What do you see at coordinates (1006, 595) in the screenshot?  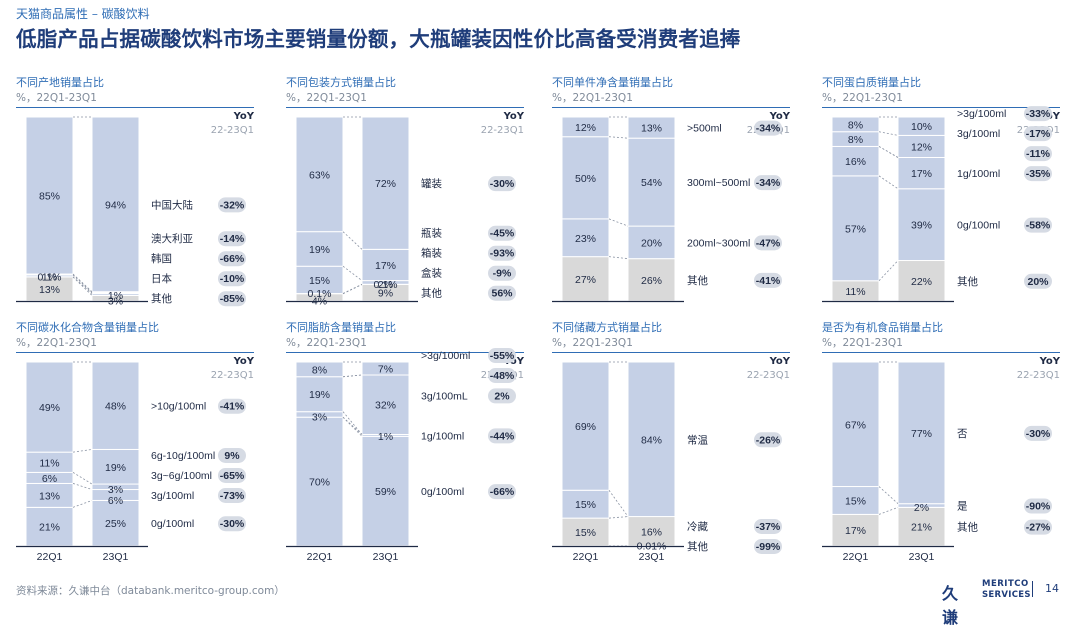 I see `logo-text-line2: SERVICES` at bounding box center [1006, 595].